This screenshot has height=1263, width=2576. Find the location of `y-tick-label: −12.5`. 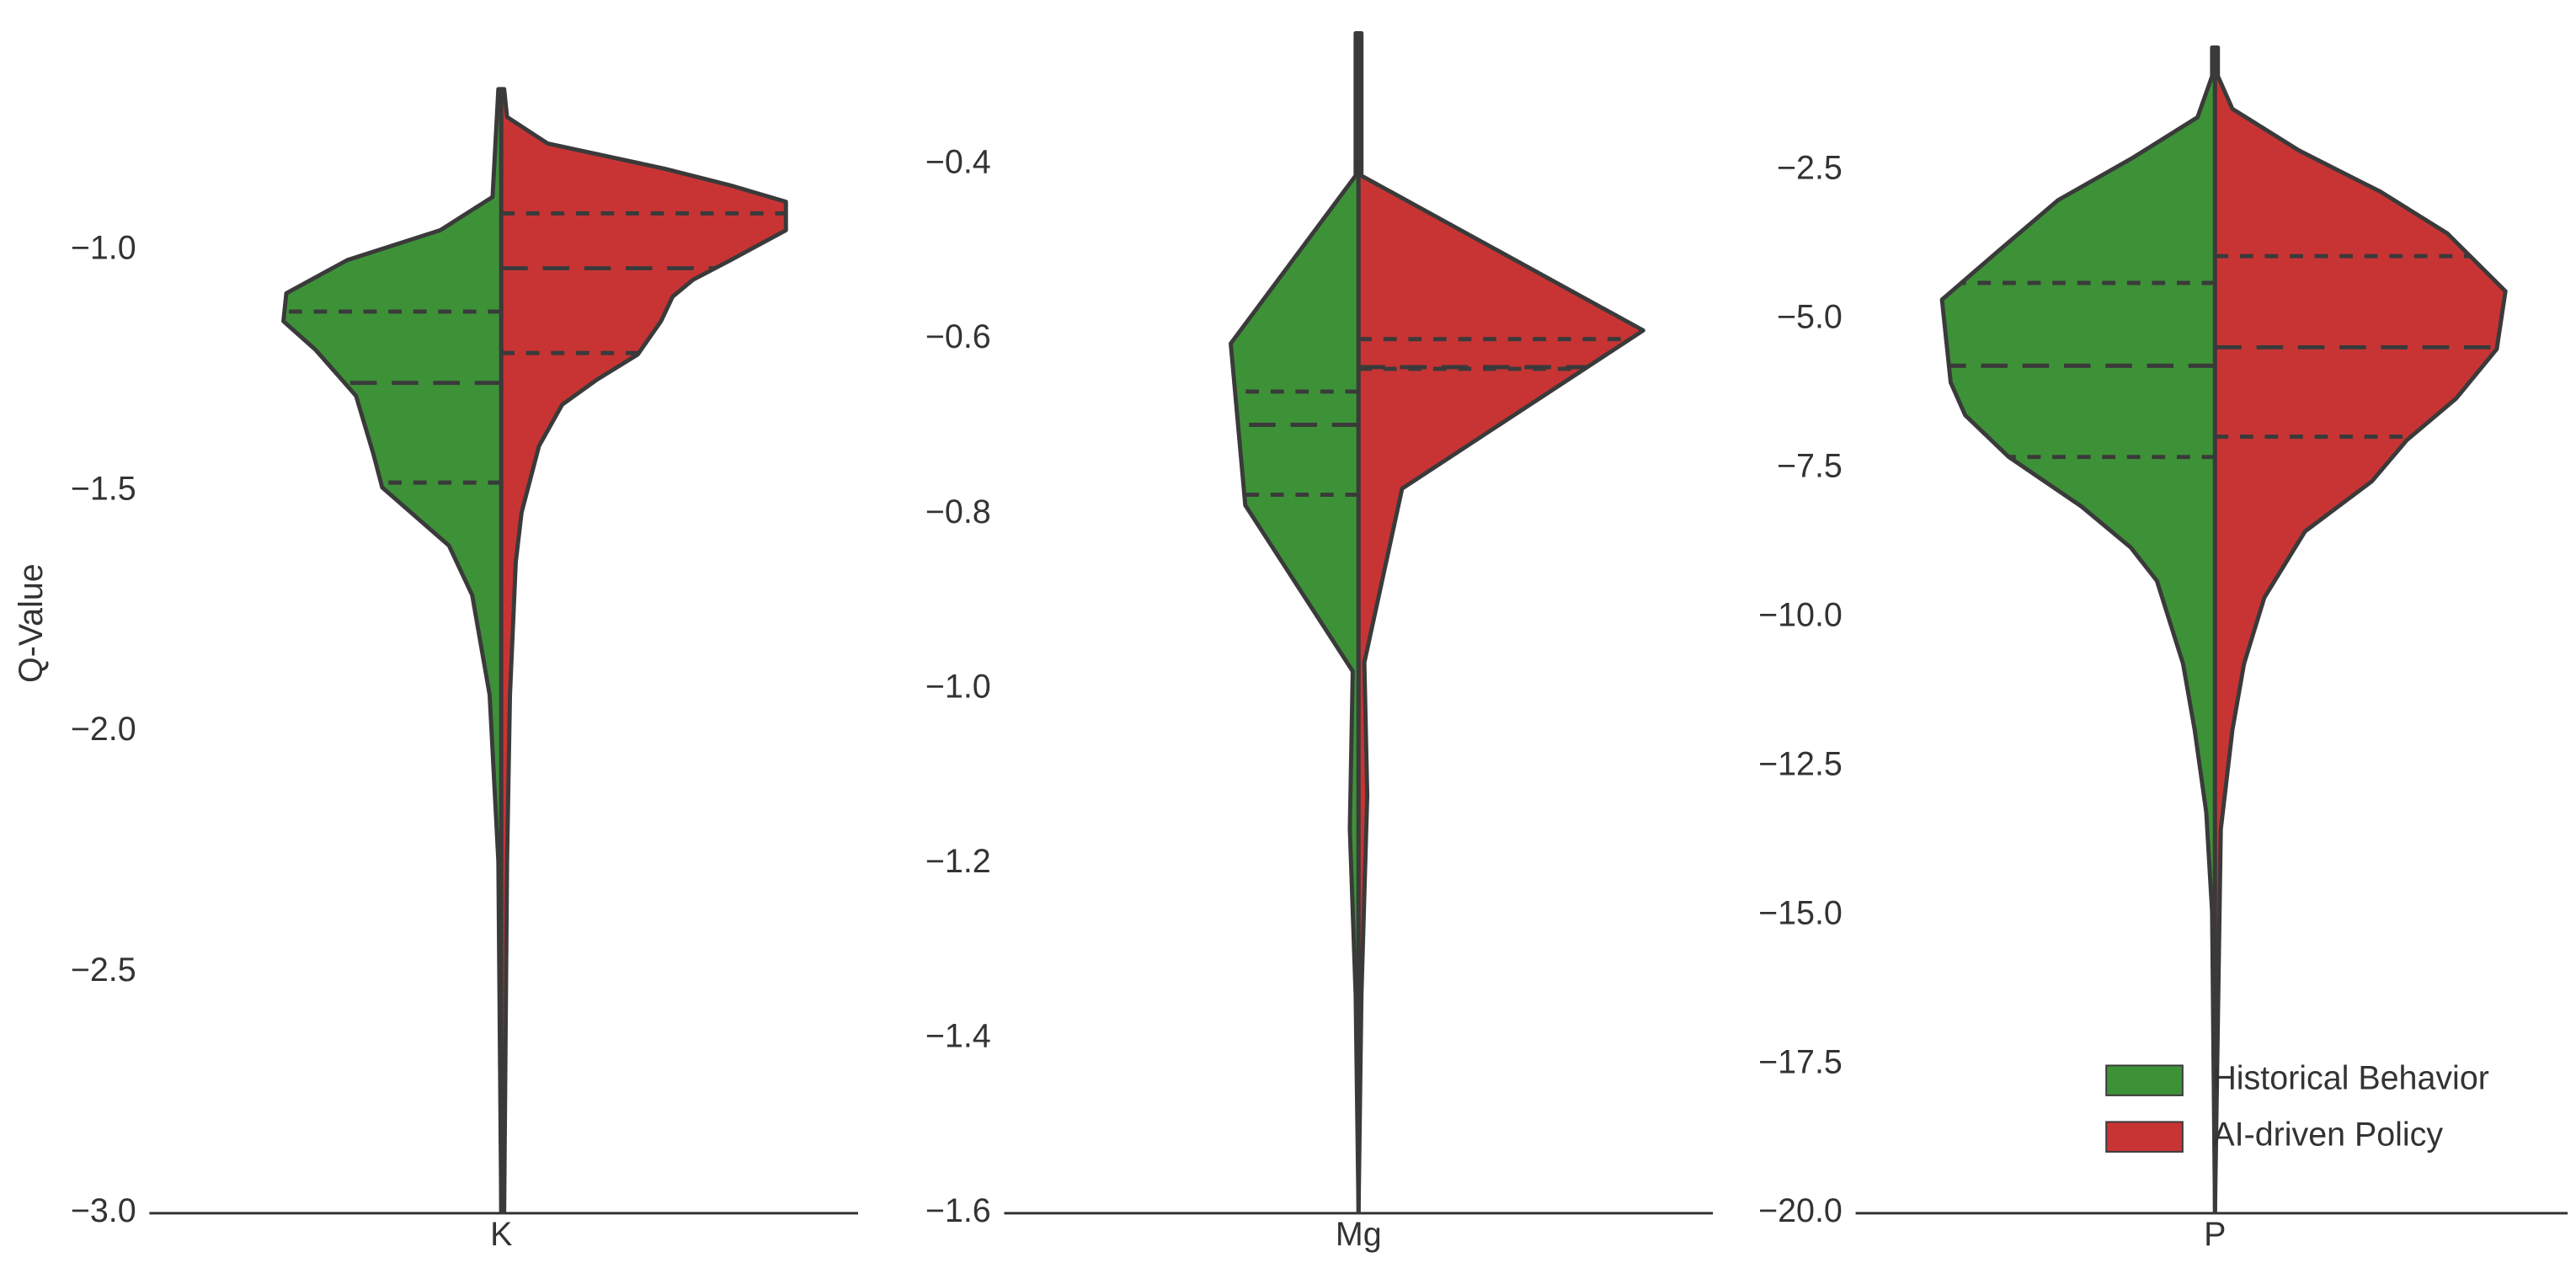

y-tick-label: −12.5 is located at coordinates (1800, 763).